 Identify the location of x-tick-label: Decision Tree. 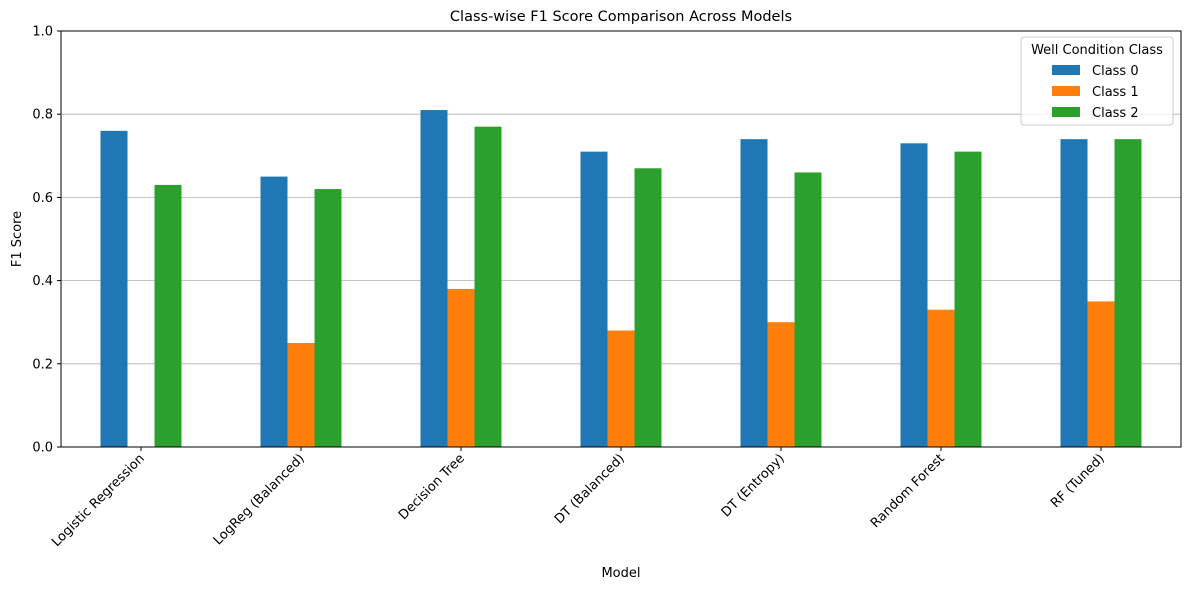
(432, 487).